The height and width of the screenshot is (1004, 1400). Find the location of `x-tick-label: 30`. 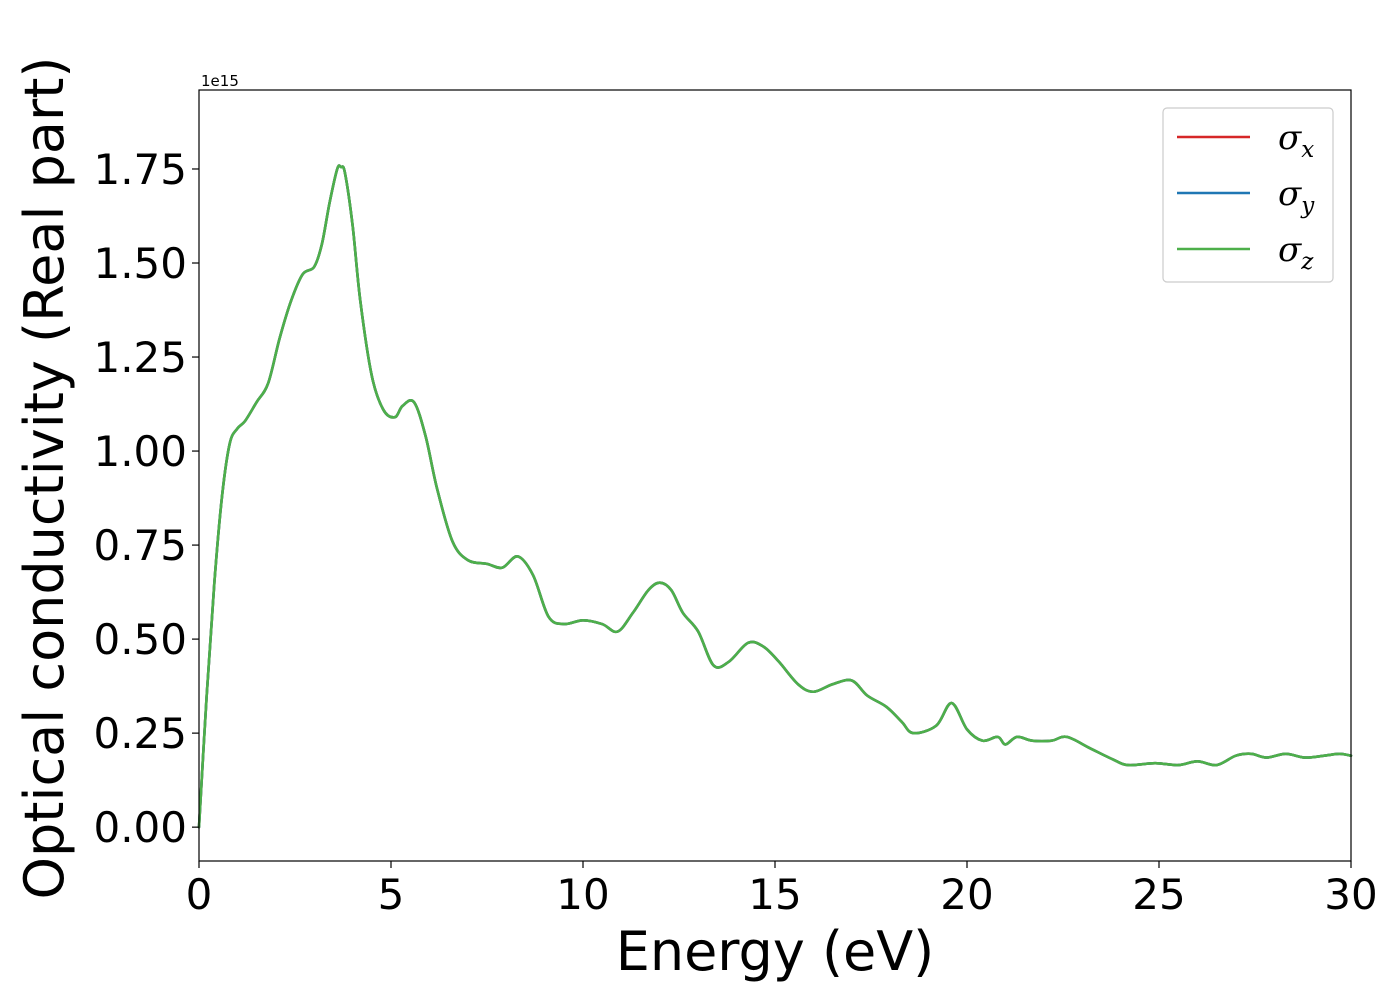

x-tick-label: 30 is located at coordinates (1350, 894).